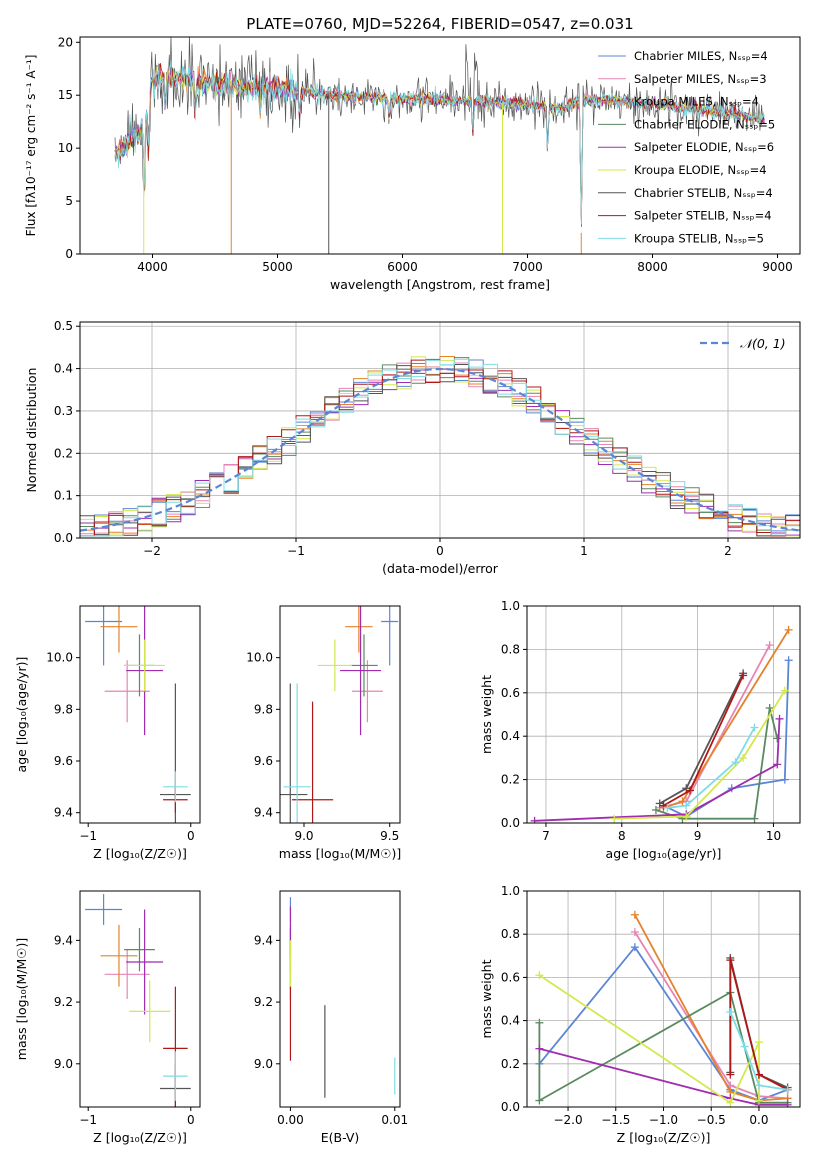 Image resolution: width=819 pixels, height=1170 pixels. I want to click on spectrum-line-kroupa-stelib, so click(439, 142).